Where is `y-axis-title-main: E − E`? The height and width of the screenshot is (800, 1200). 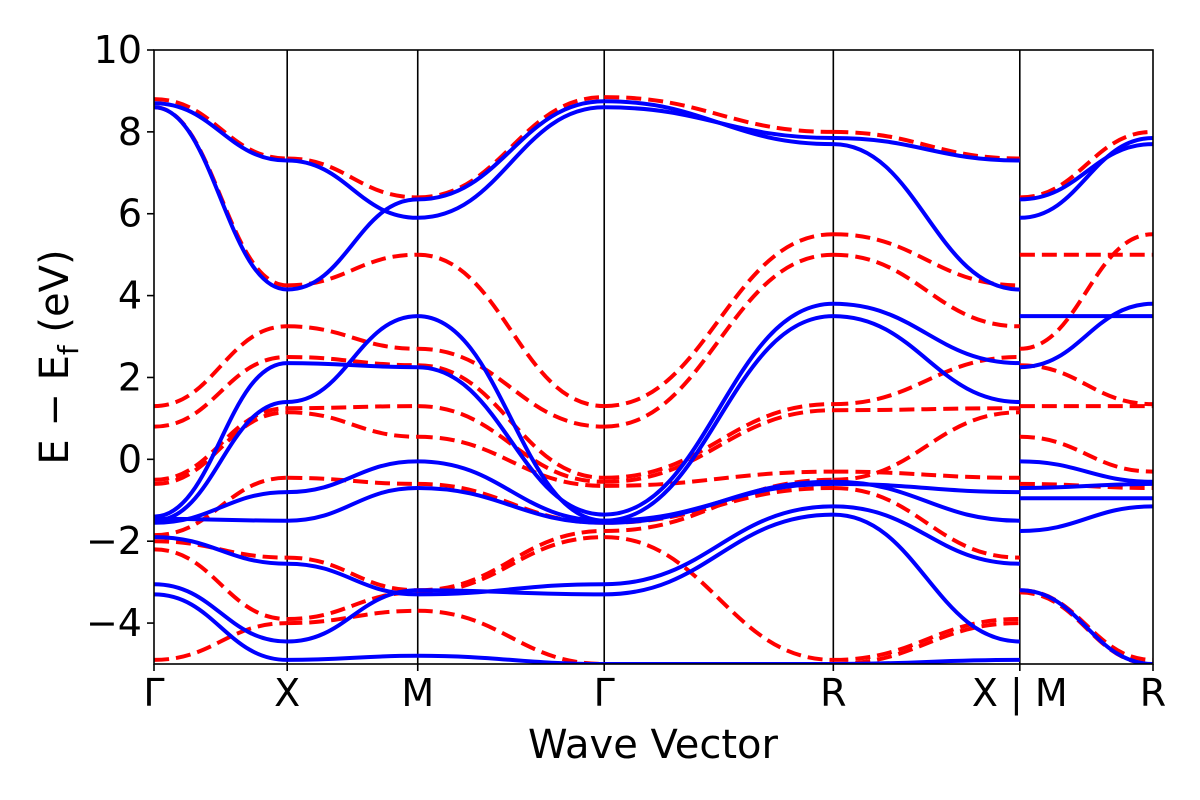 y-axis-title-main: E − E is located at coordinates (55, 410).